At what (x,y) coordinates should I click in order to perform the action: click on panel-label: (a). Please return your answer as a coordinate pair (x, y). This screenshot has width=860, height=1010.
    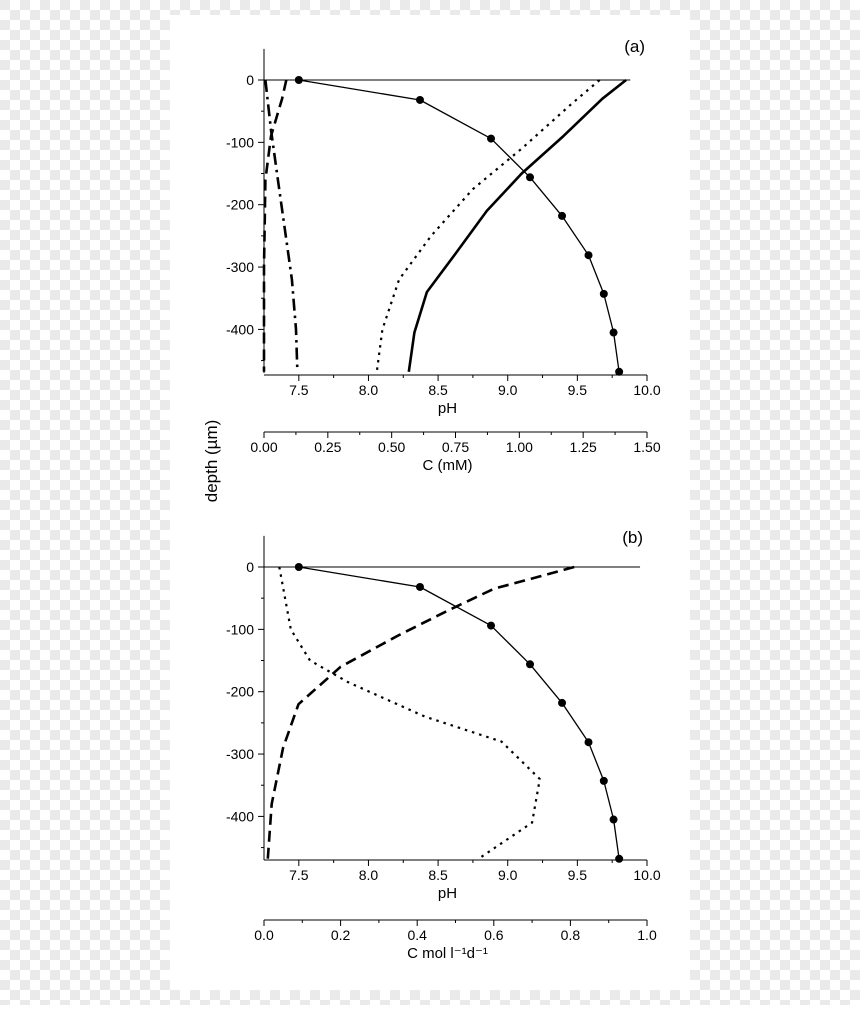
    Looking at the image, I should click on (634, 46).